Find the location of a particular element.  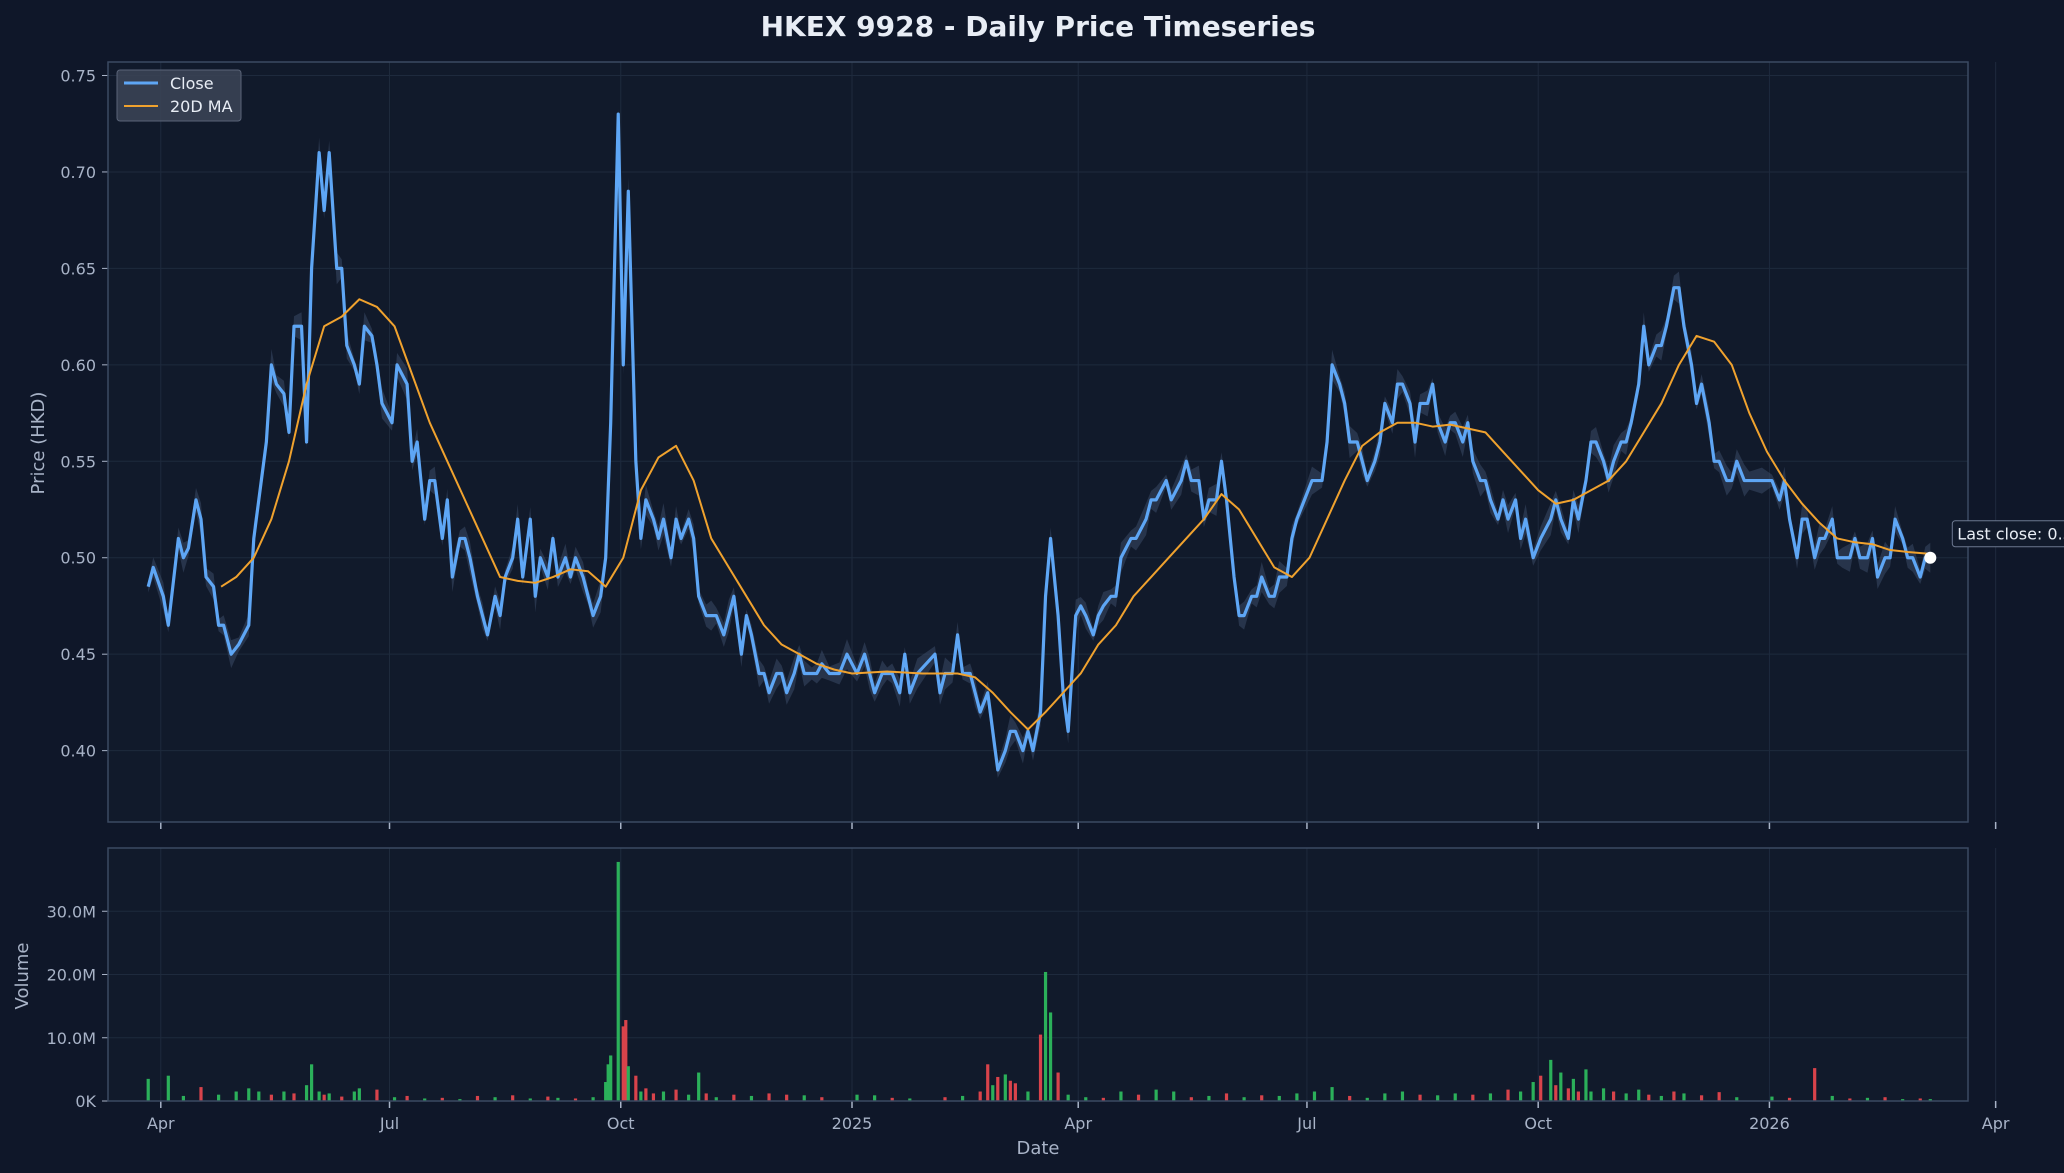

price-y-tick-label: 0.55 is located at coordinates (78, 461).